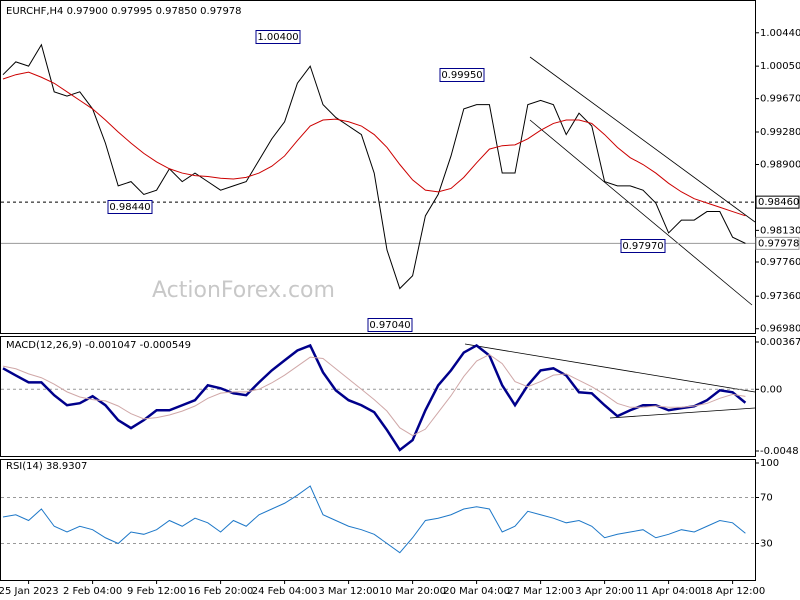  What do you see at coordinates (771, 389) in the screenshot?
I see `y-tick-label: 0.00` at bounding box center [771, 389].